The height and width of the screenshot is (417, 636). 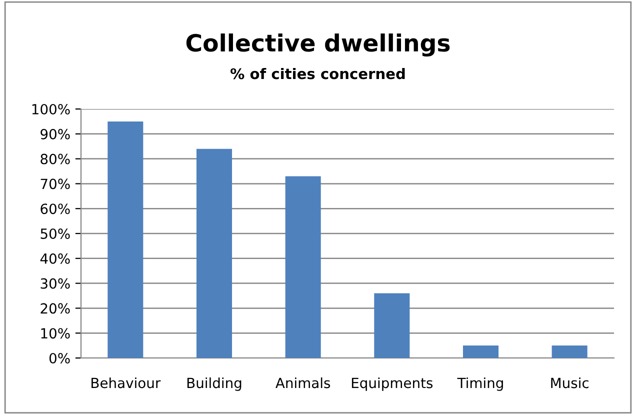 I want to click on y-tick-label: 20%, so click(x=55, y=308).